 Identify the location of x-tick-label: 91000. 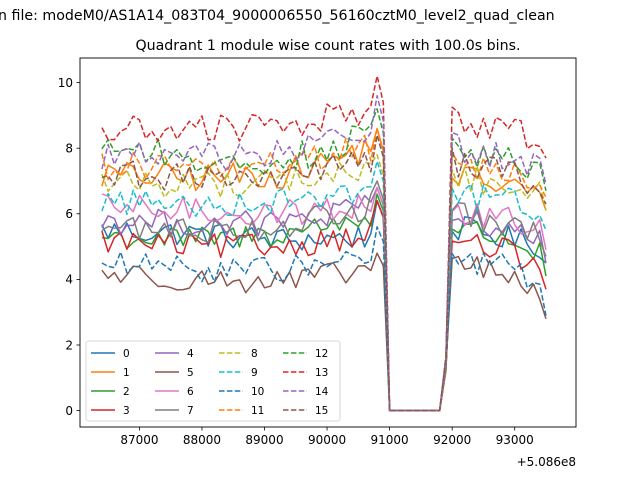
(390, 440).